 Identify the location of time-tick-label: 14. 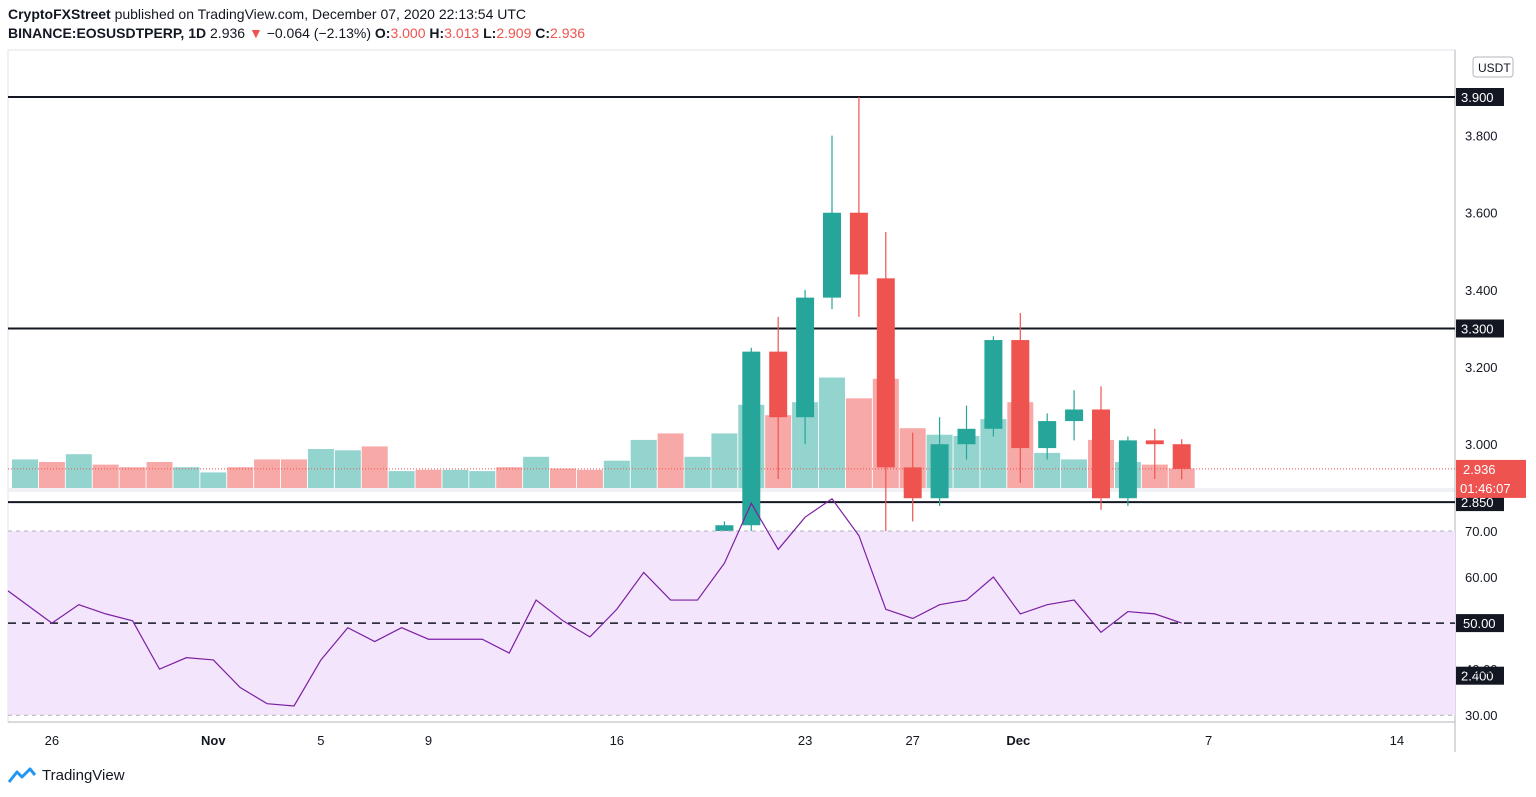
(1397, 740).